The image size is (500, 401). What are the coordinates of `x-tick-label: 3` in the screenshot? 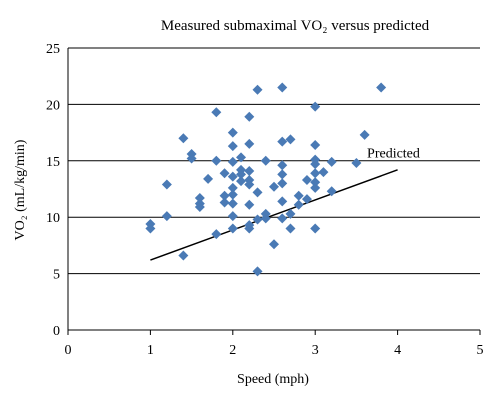 It's located at (315, 350).